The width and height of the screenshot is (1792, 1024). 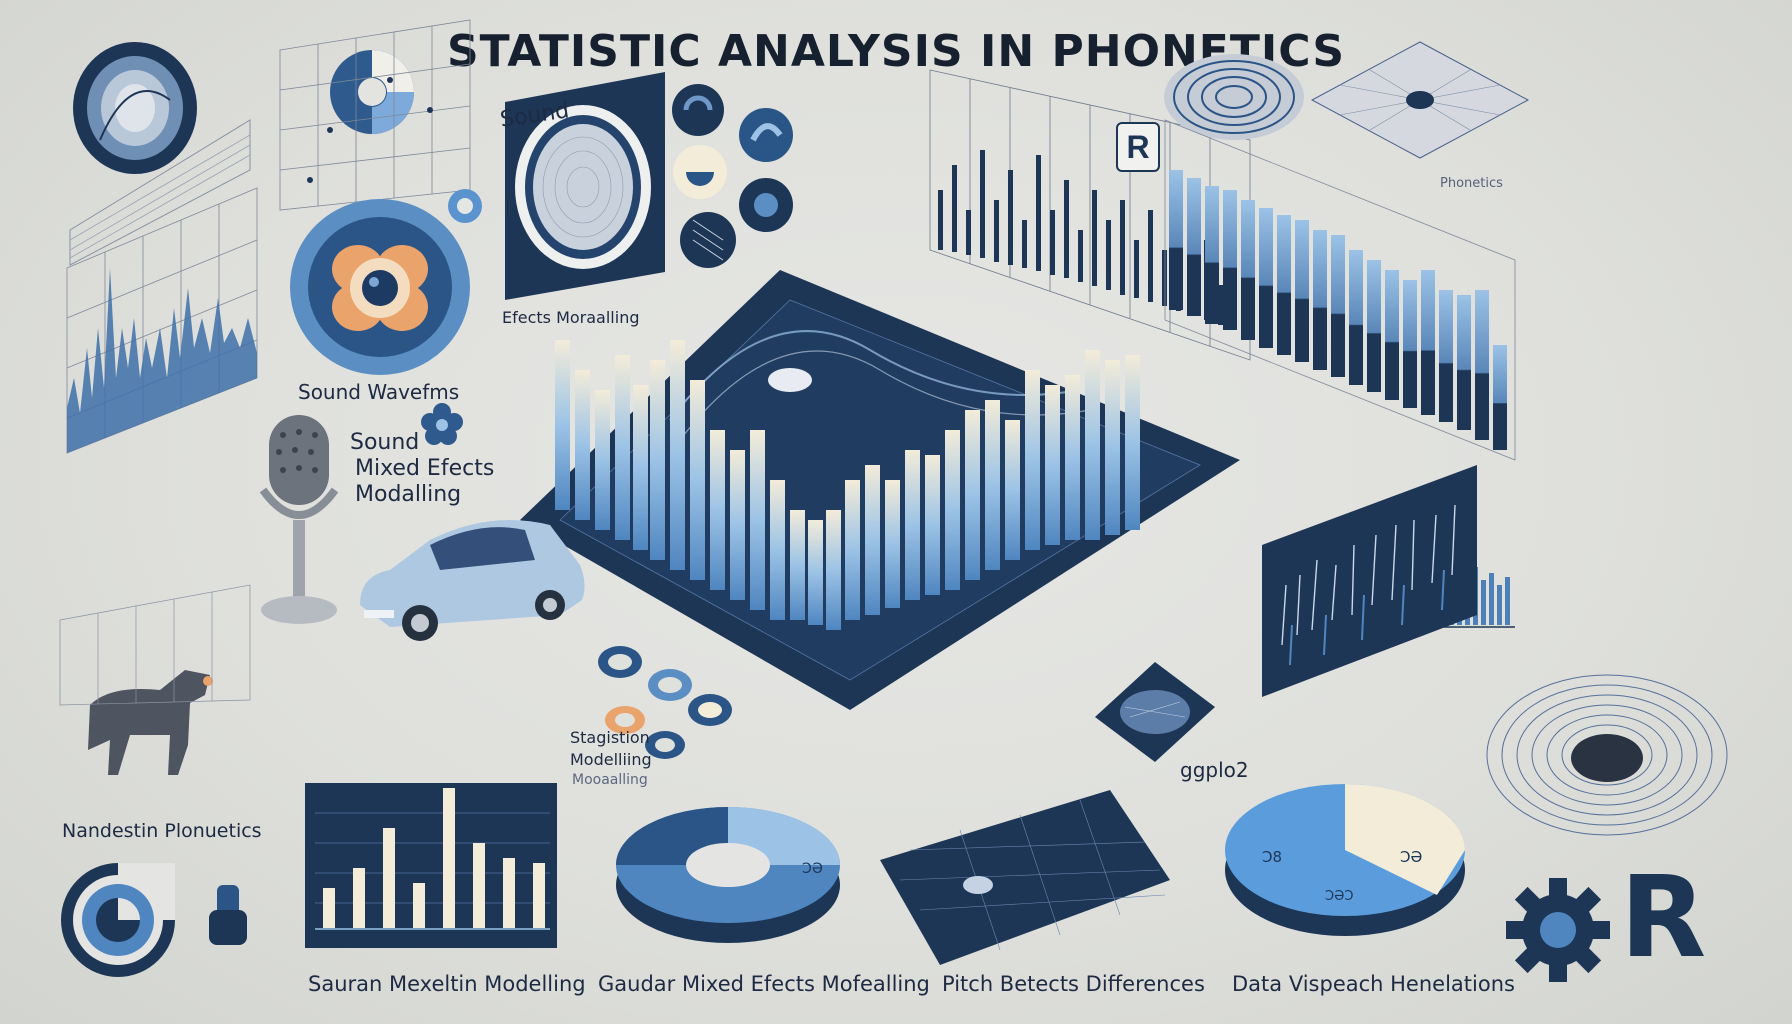 I want to click on caption-gaudar: Gaudar Mixed Efects Mofealling, so click(x=764, y=984).